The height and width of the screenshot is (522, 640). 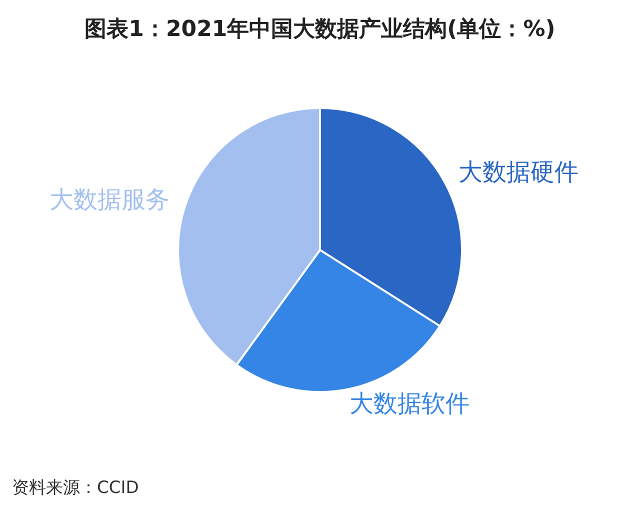 I want to click on slice-label: 大数据服务, so click(x=110, y=199).